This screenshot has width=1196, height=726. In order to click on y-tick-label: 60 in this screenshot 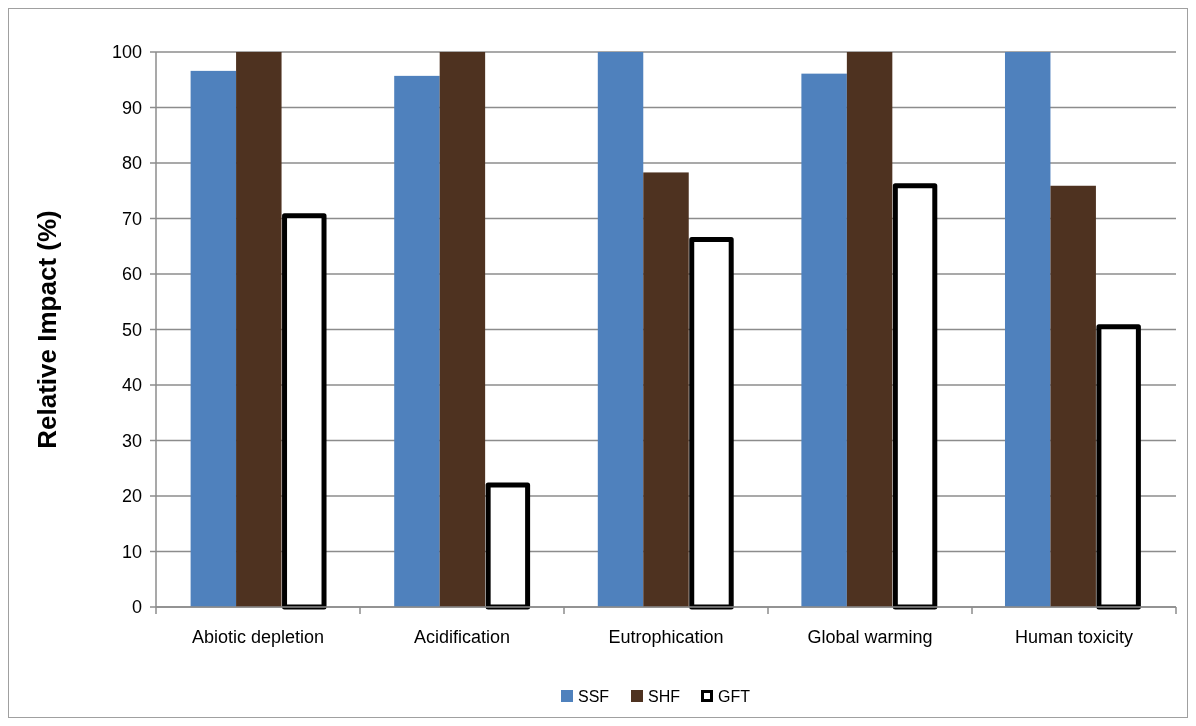, I will do `click(131, 274)`.